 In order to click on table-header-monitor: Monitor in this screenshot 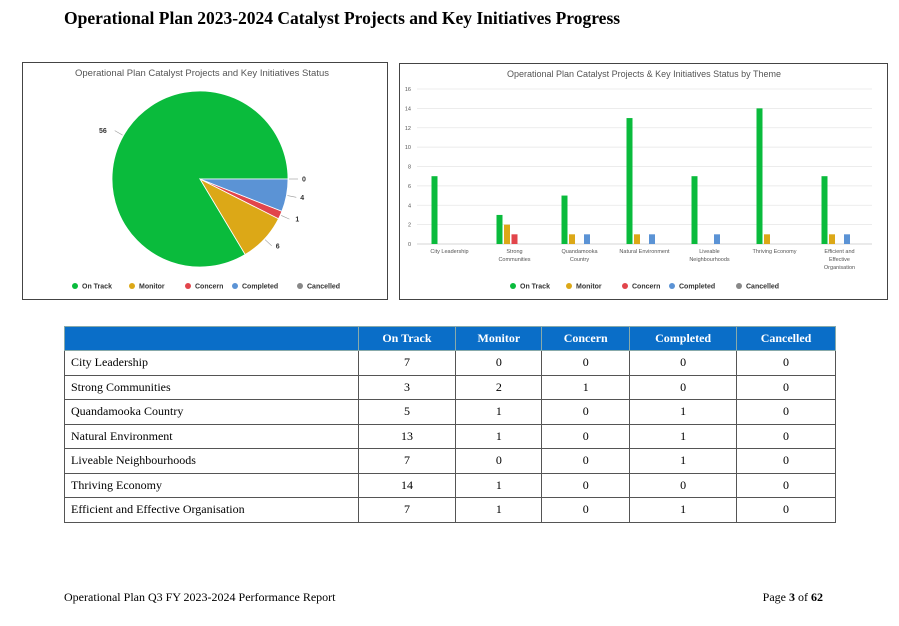, I will do `click(499, 338)`.